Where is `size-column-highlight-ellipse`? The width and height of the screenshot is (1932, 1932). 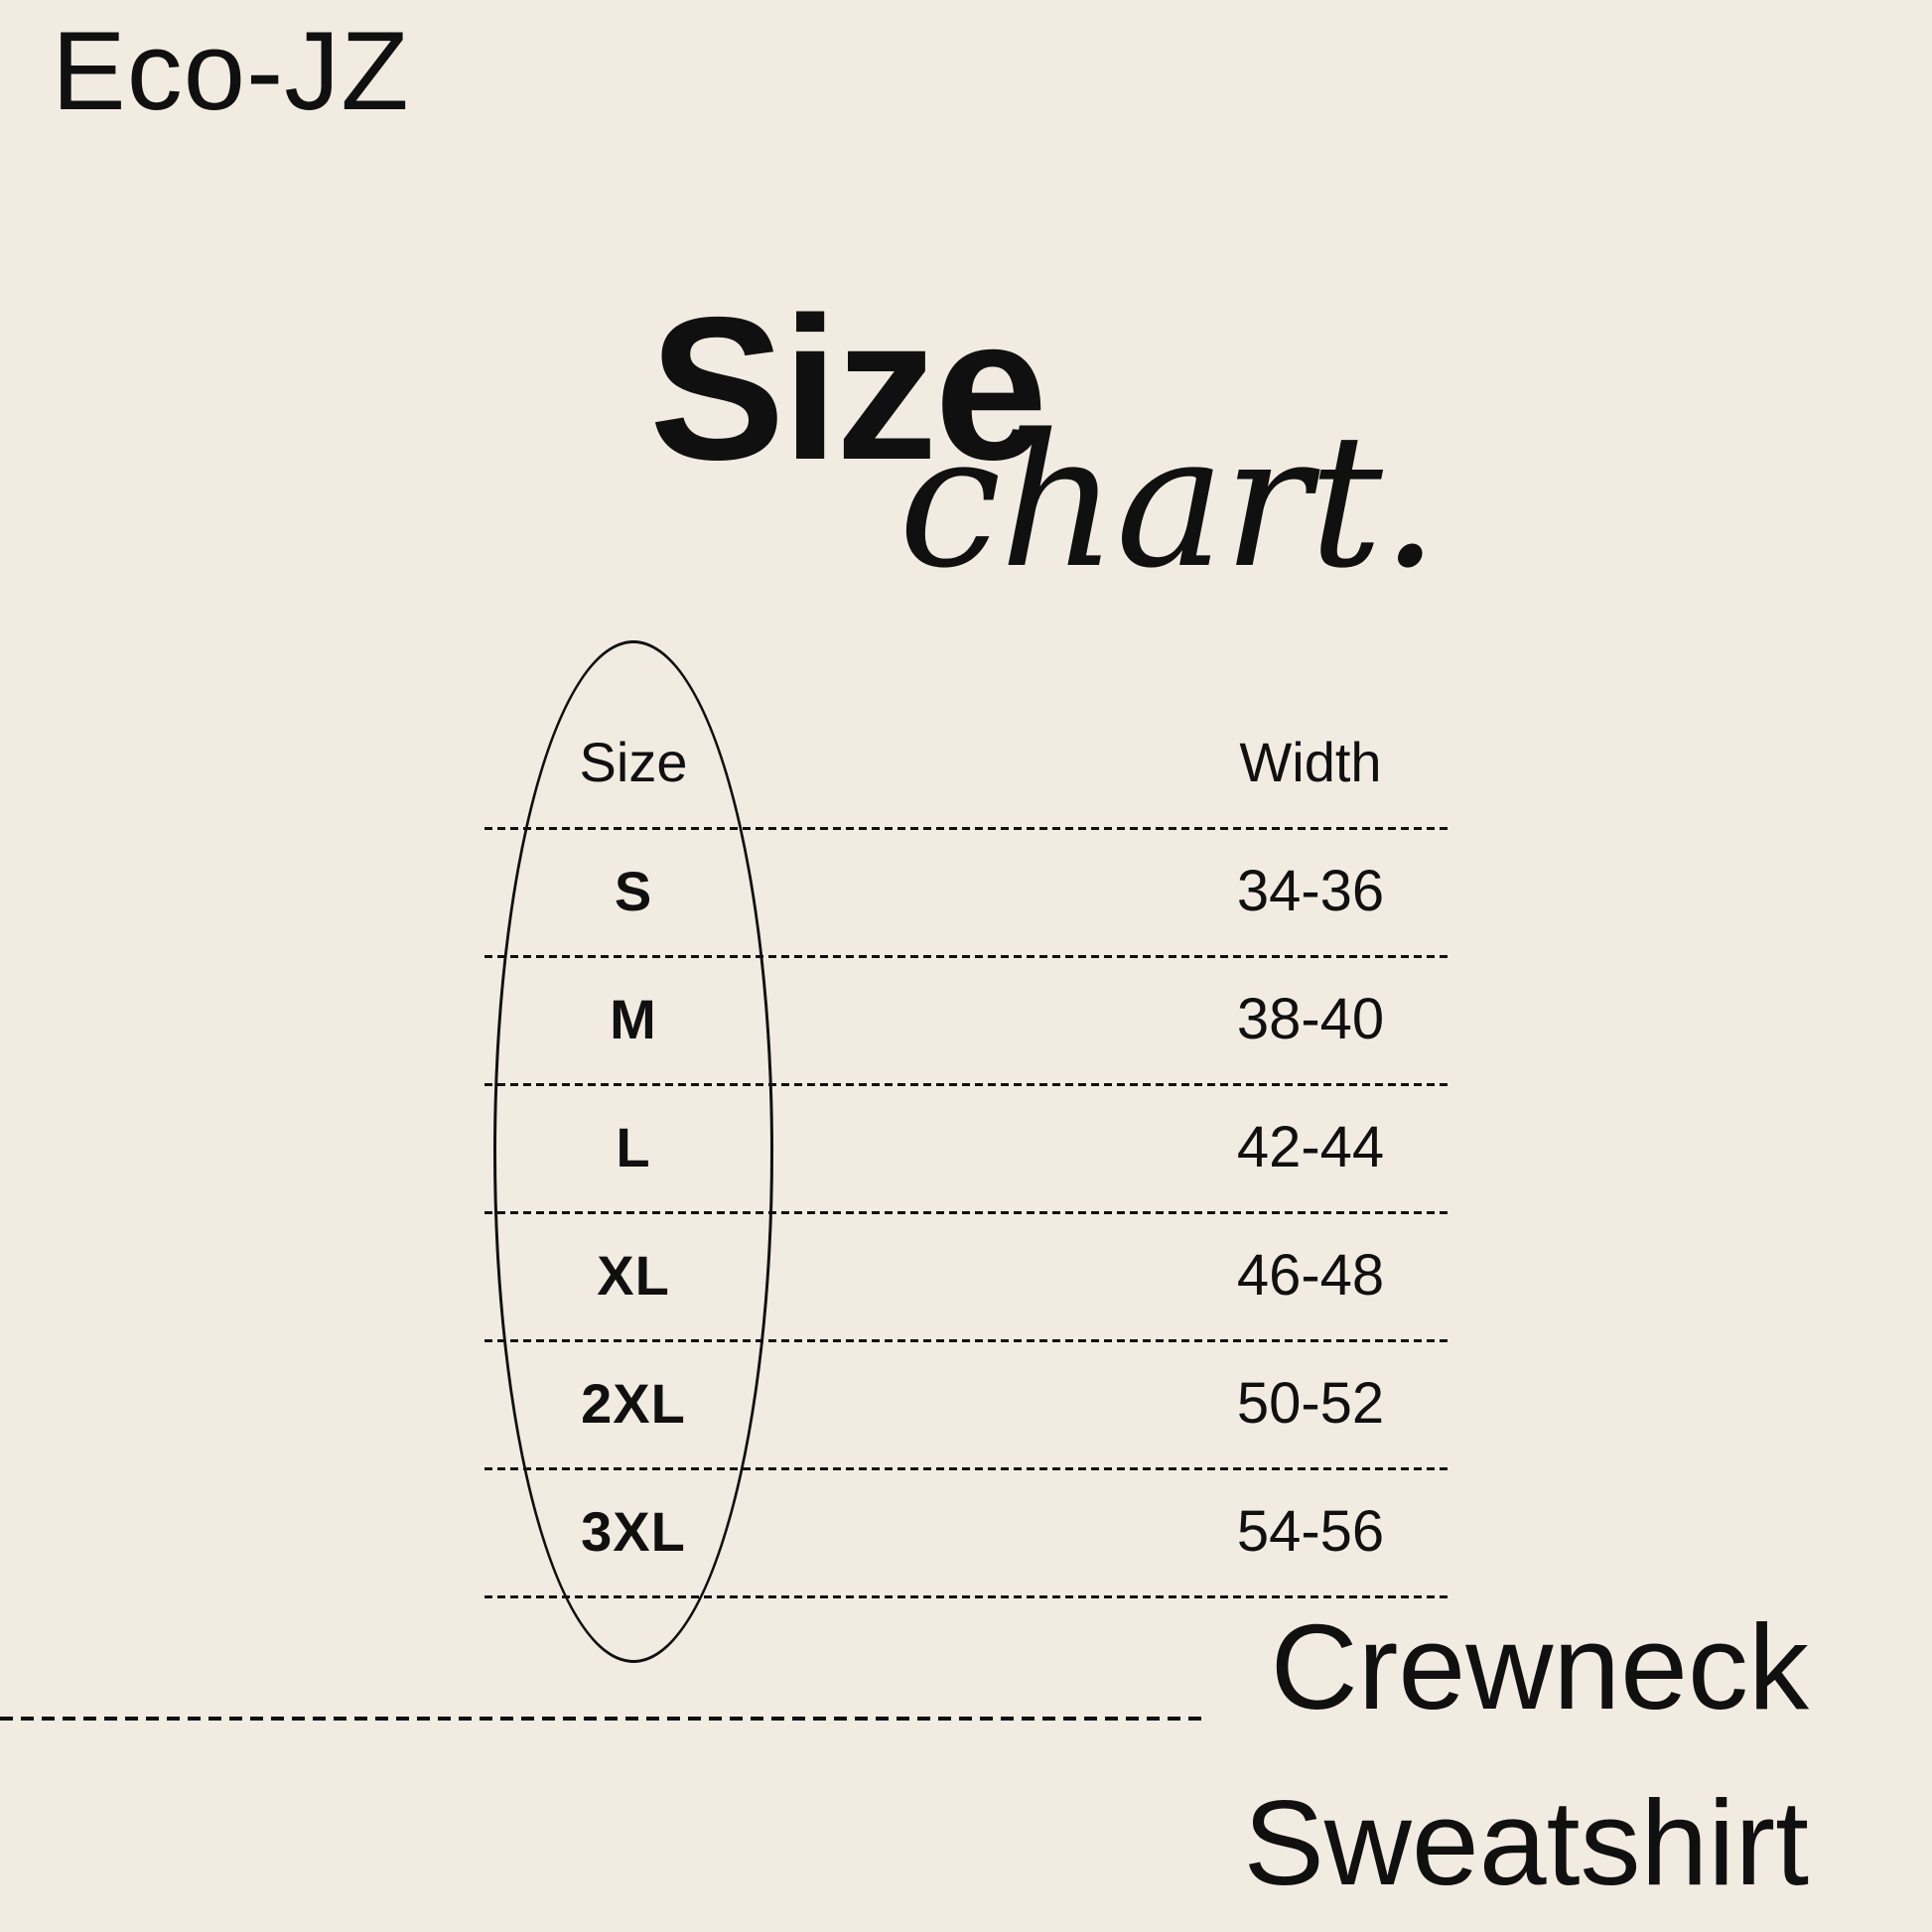 size-column-highlight-ellipse is located at coordinates (633, 1151).